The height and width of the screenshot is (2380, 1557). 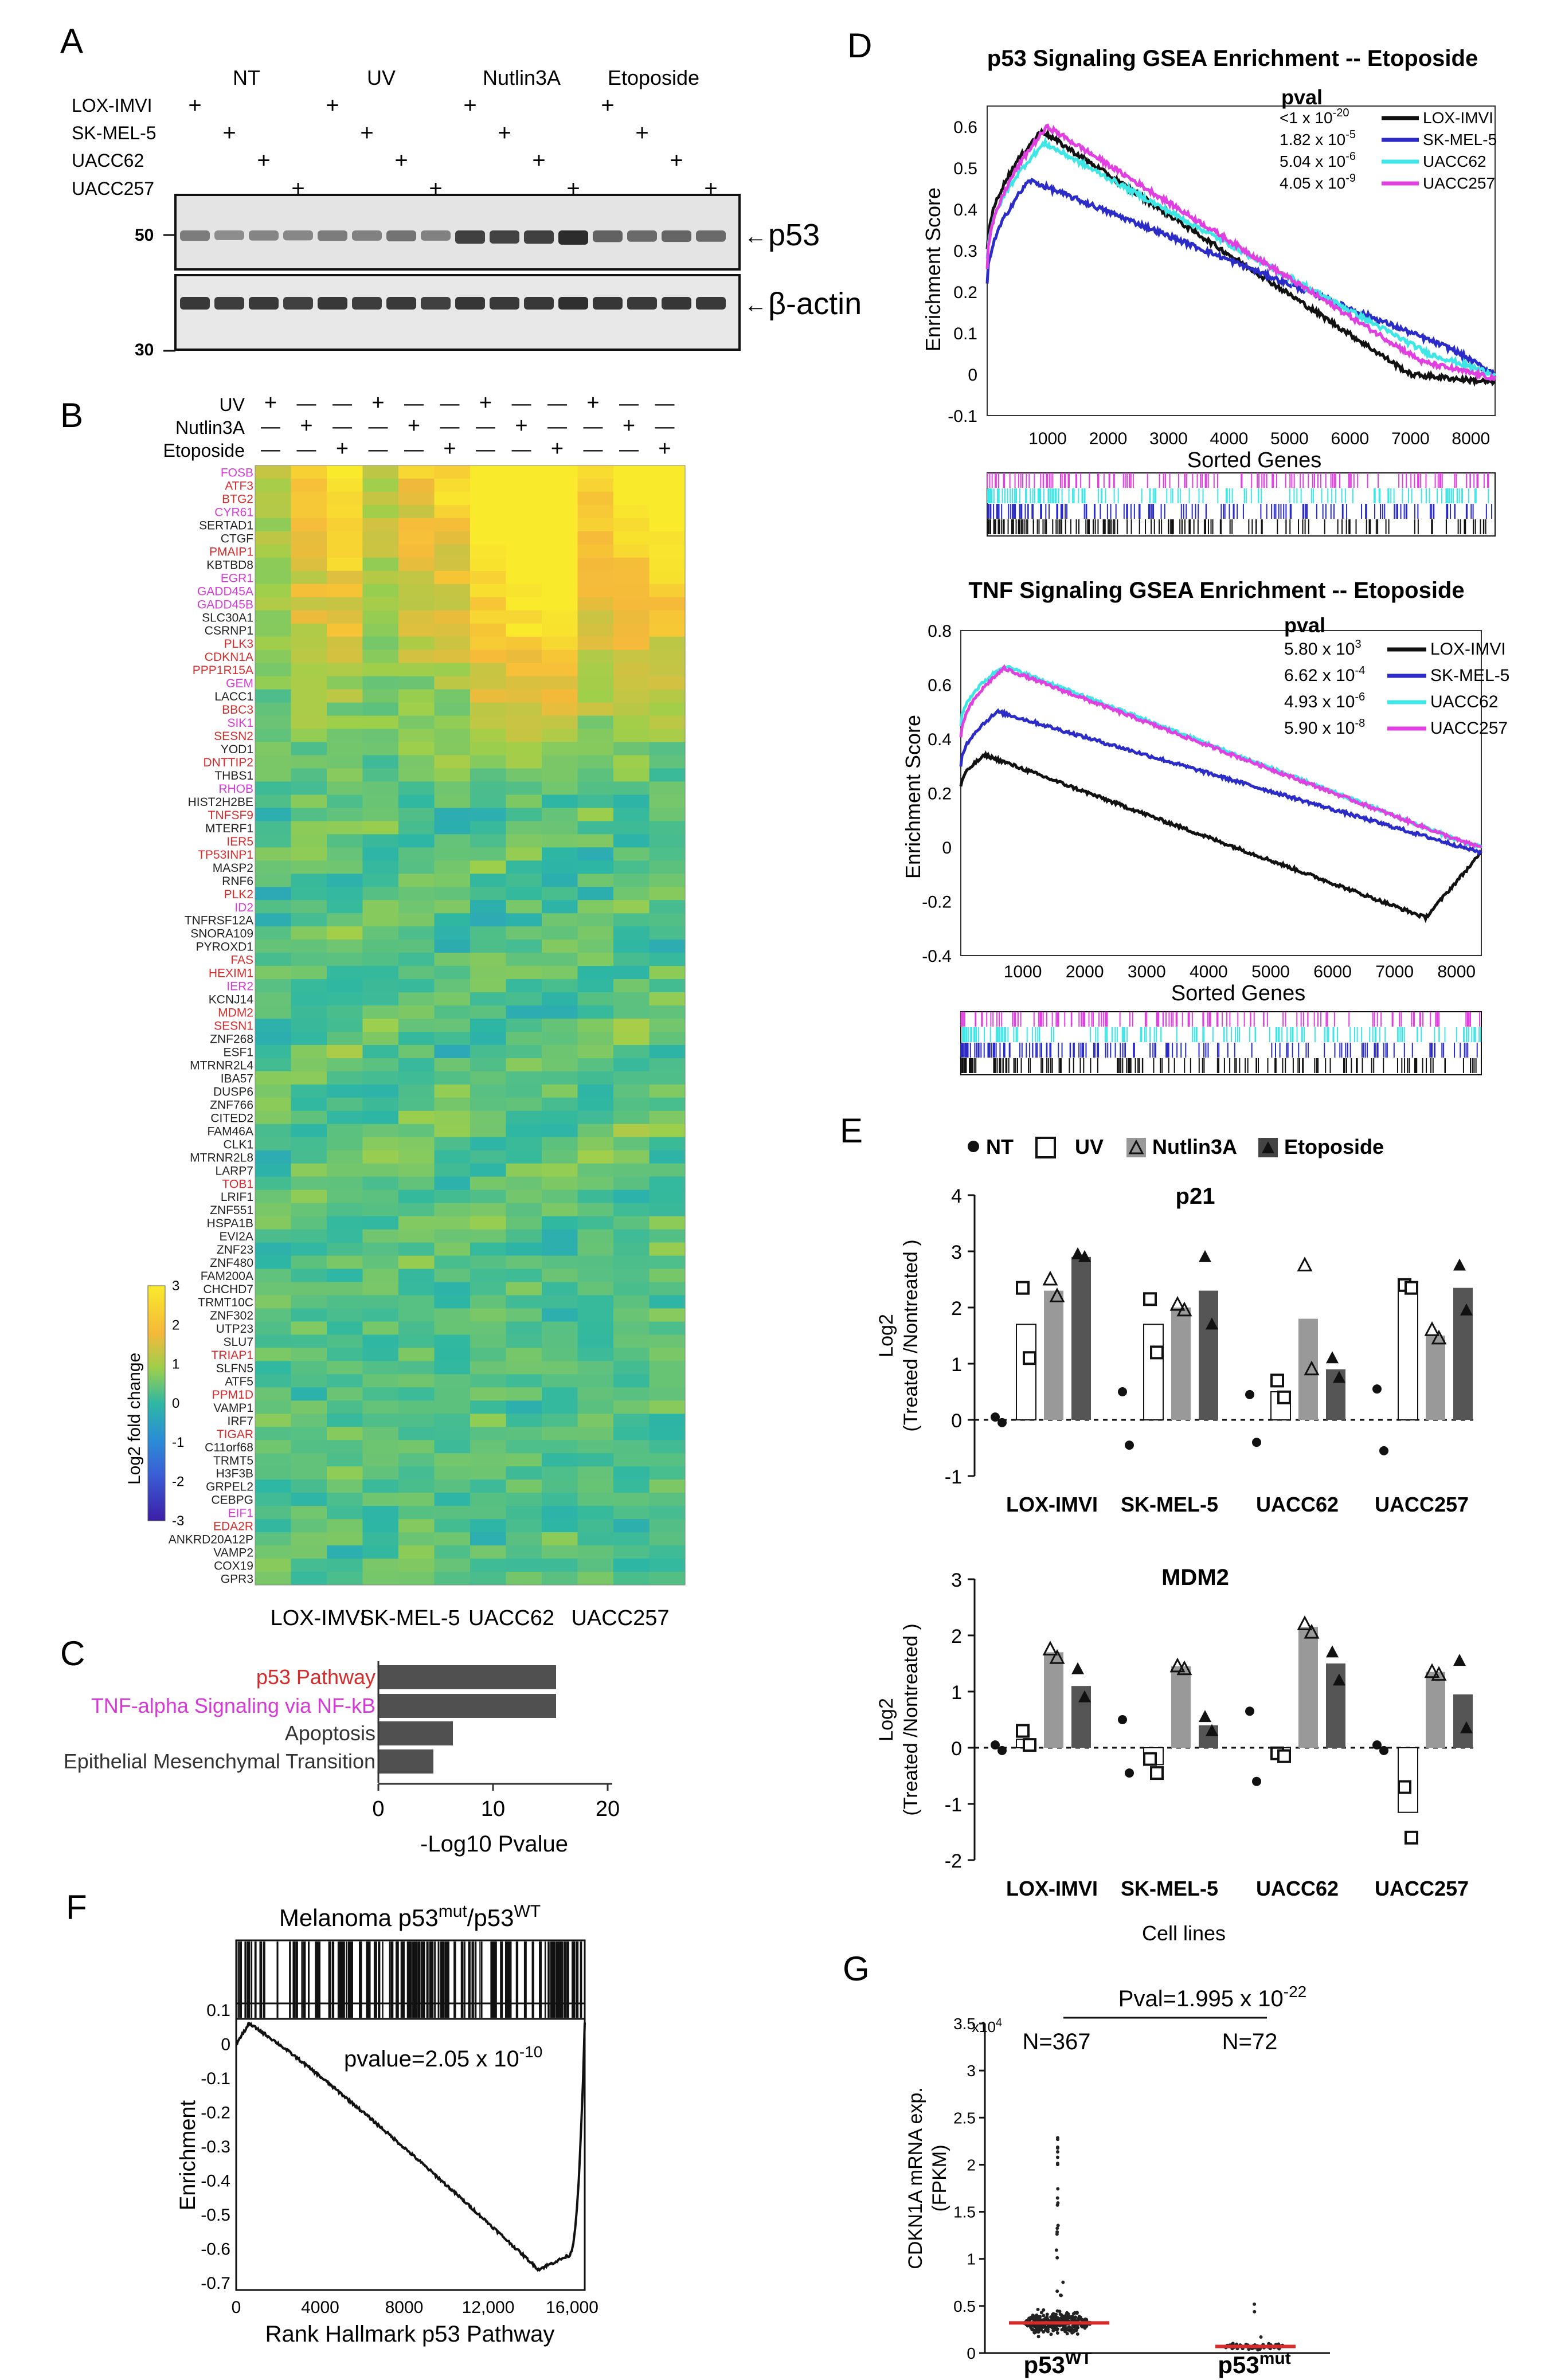 I want to click on g-point, so click(x=1060, y=2311).